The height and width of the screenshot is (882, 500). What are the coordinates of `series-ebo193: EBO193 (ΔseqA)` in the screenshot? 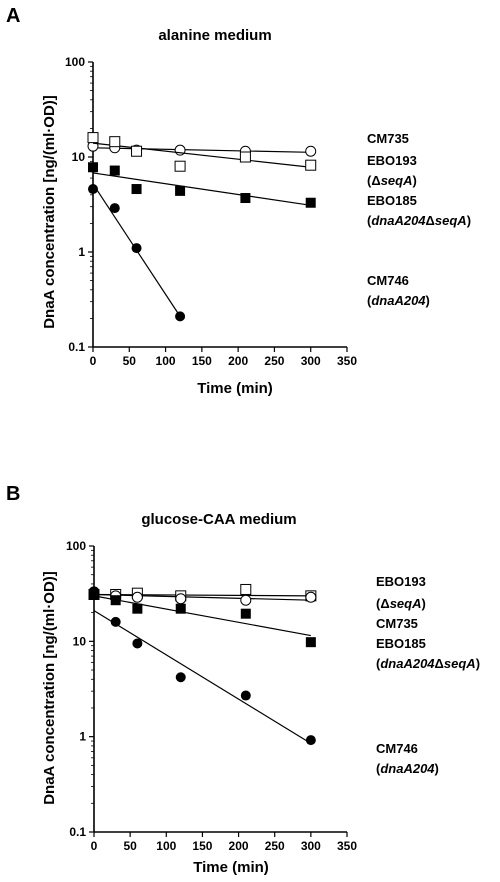 It's located at (252, 160).